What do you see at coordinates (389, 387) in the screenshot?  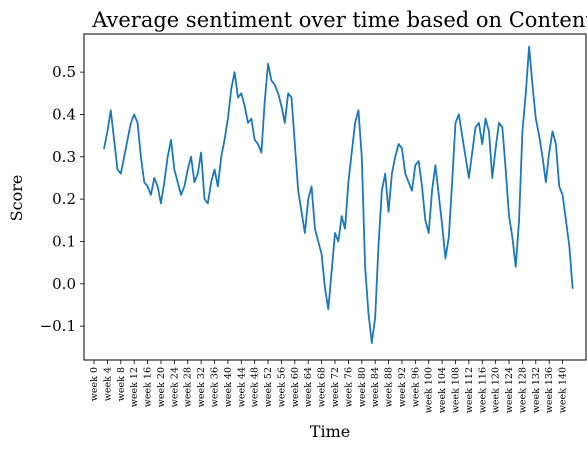 I see `x-tick-label: week 88` at bounding box center [389, 387].